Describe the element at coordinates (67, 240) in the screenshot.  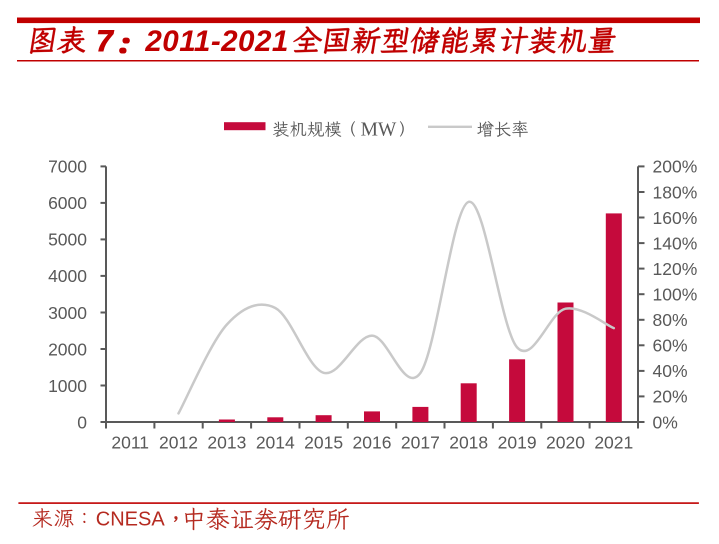
I see `svg-text: 5000` at that location.